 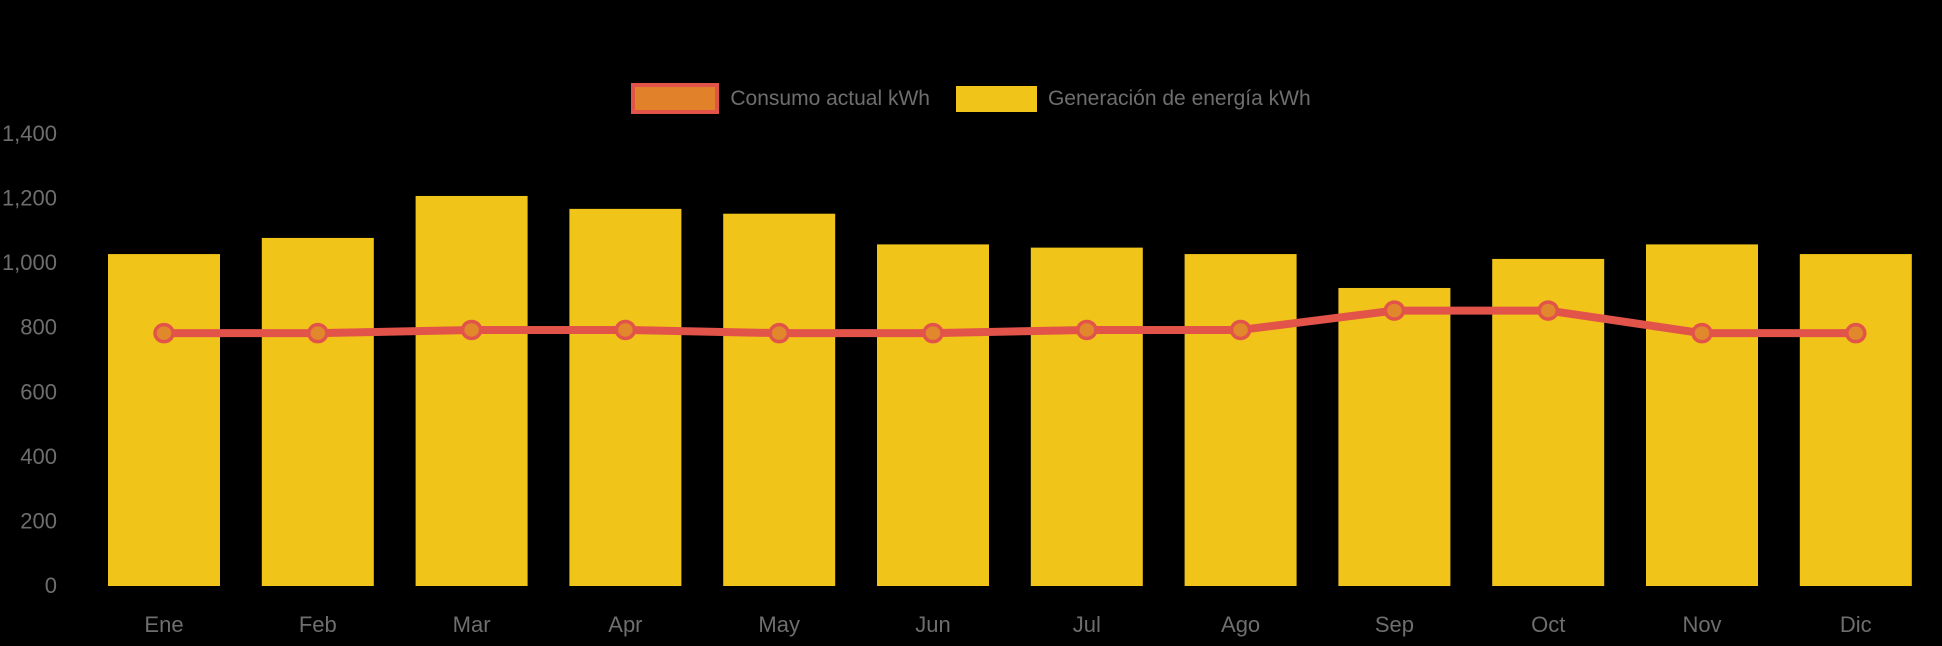 What do you see at coordinates (472, 624) in the screenshot?
I see `x-tick-label: Mar` at bounding box center [472, 624].